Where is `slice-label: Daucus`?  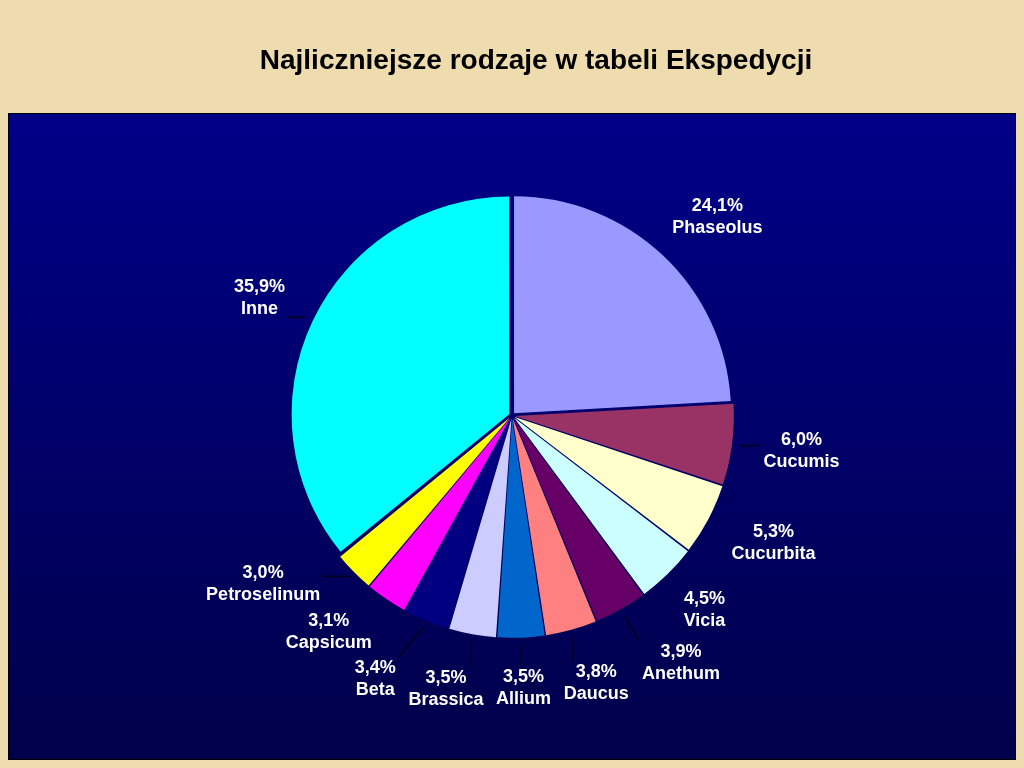 slice-label: Daucus is located at coordinates (596, 693).